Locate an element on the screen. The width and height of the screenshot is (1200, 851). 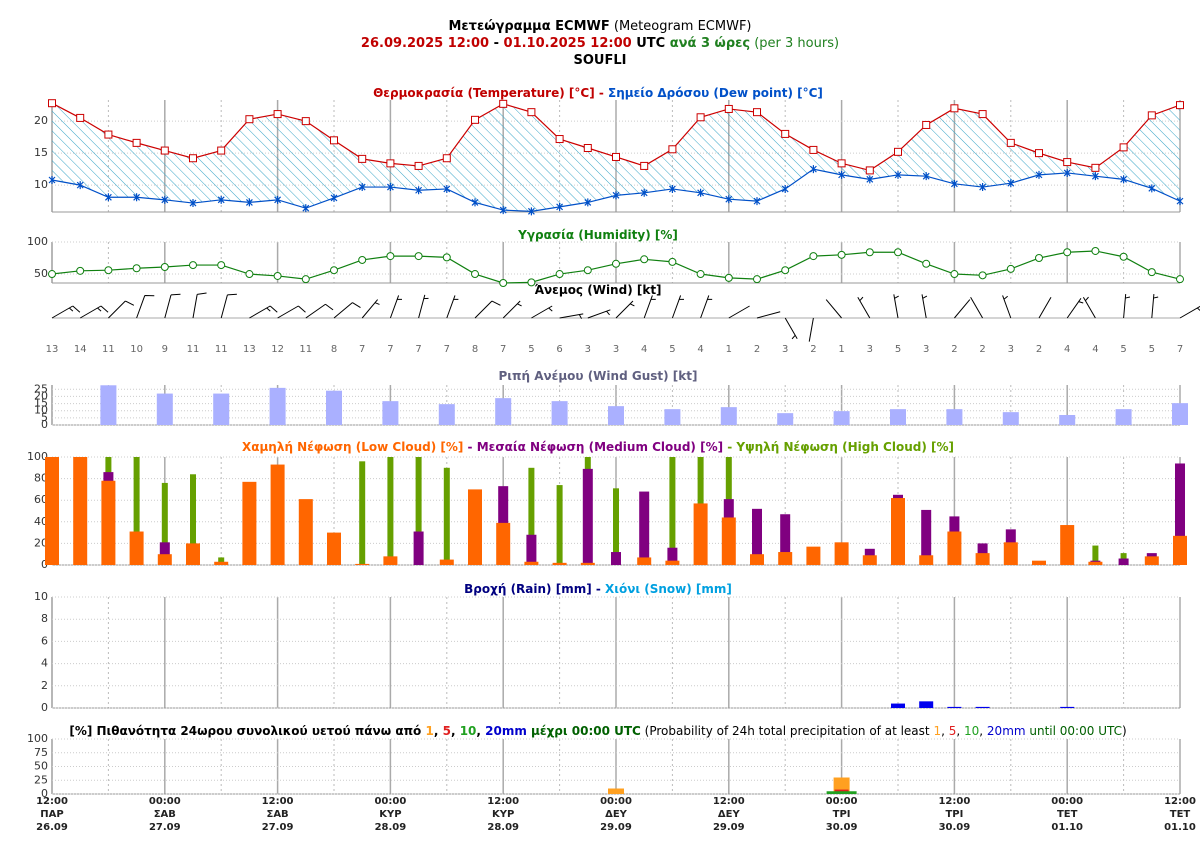
y-tick-label: 25 is located at coordinates (41, 388).